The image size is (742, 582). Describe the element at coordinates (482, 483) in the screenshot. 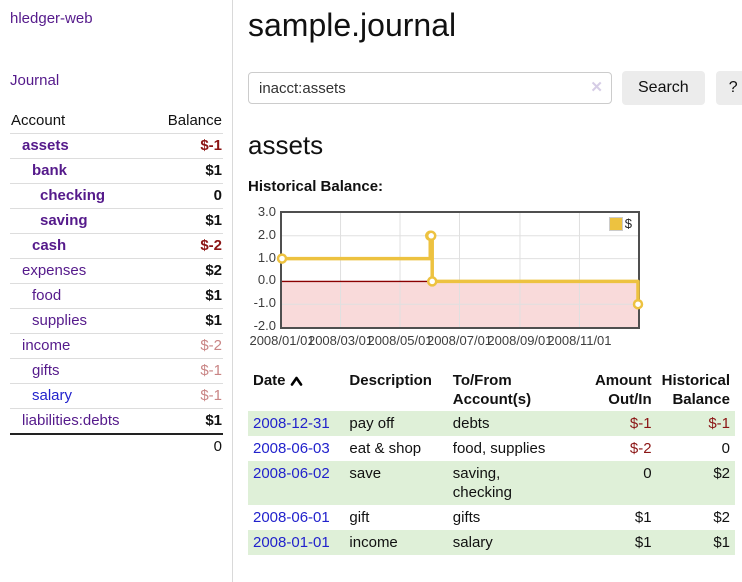

I see `transaction-accounts: saving, checking` at that location.